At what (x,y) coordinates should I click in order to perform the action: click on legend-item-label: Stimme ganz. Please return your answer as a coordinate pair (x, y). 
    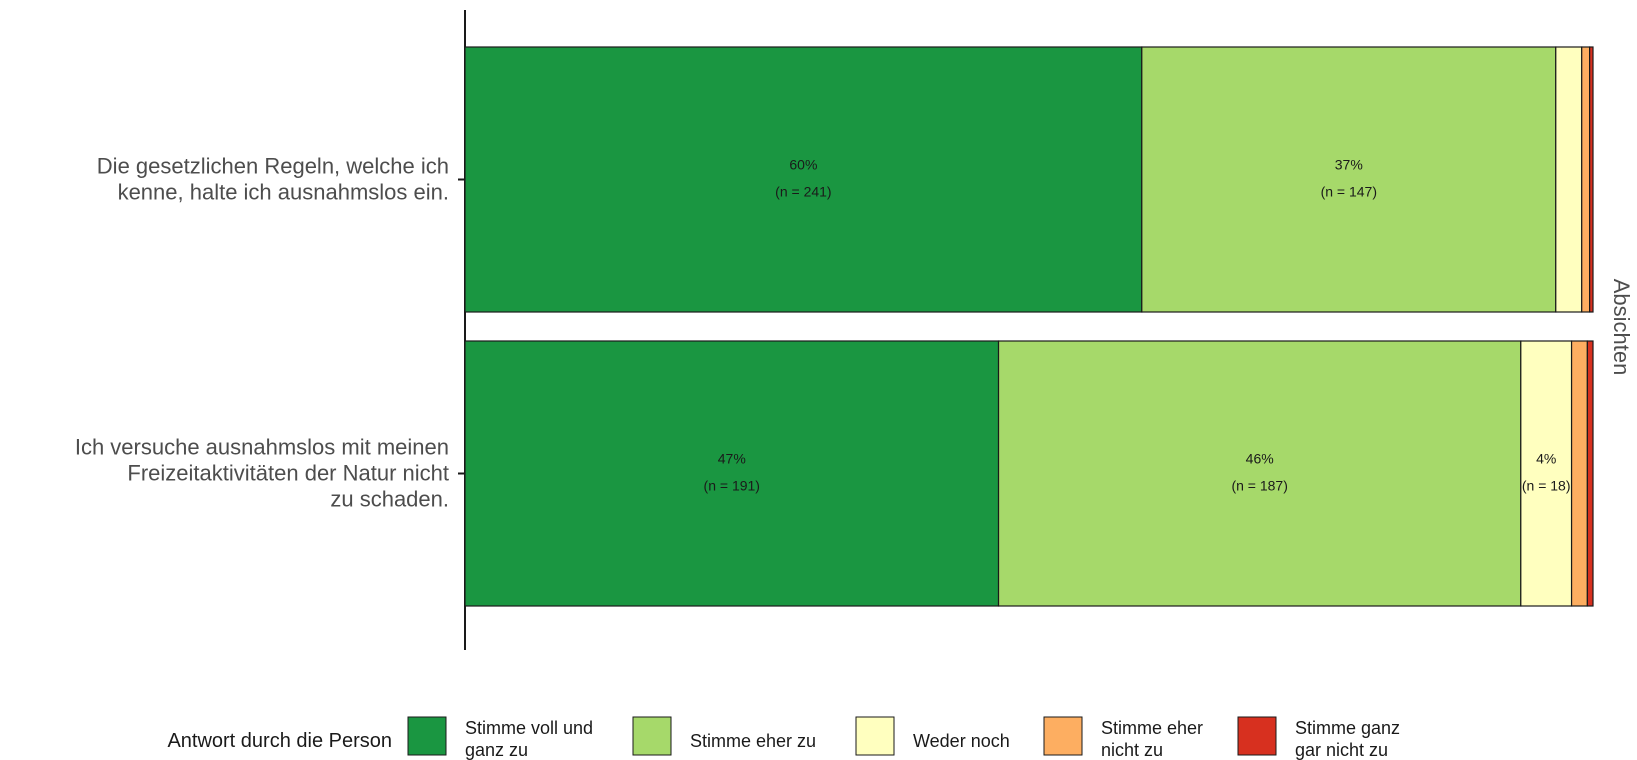
    Looking at the image, I should click on (1347, 728).